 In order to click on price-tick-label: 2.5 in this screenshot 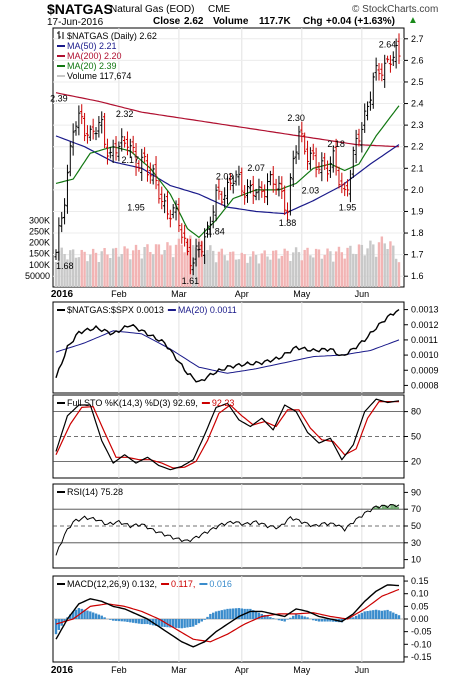, I will do `click(417, 82)`.